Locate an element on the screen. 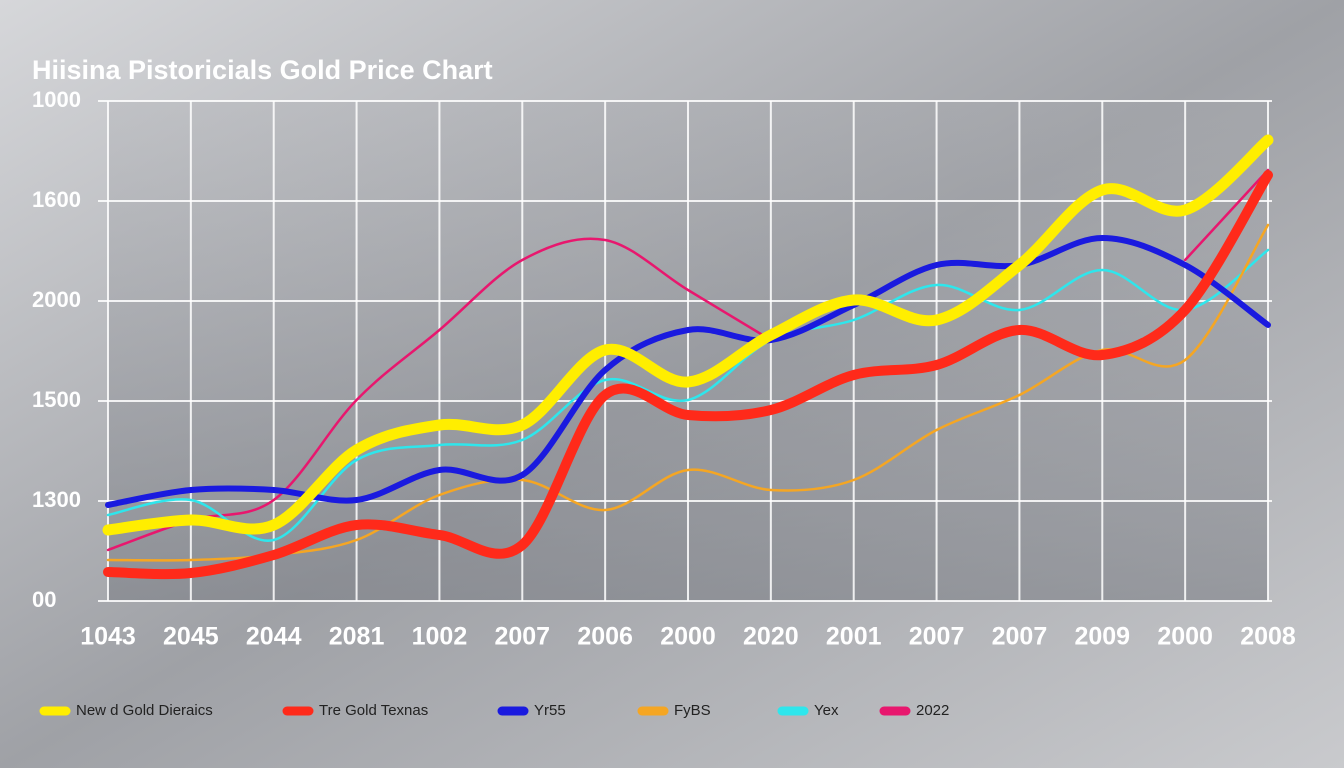 The width and height of the screenshot is (1344, 768). legend-label: 2022 is located at coordinates (932, 710).